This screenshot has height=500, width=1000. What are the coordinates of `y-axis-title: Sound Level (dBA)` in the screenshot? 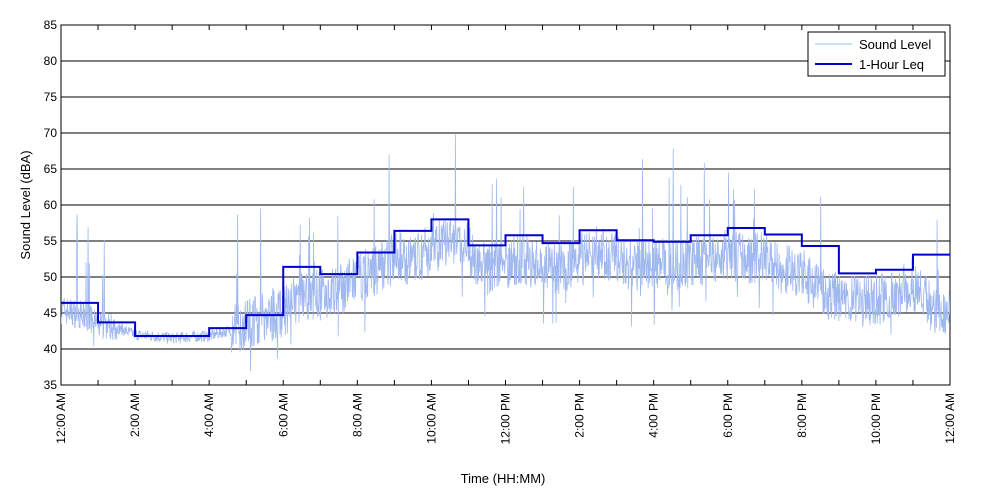 It's located at (25, 204).